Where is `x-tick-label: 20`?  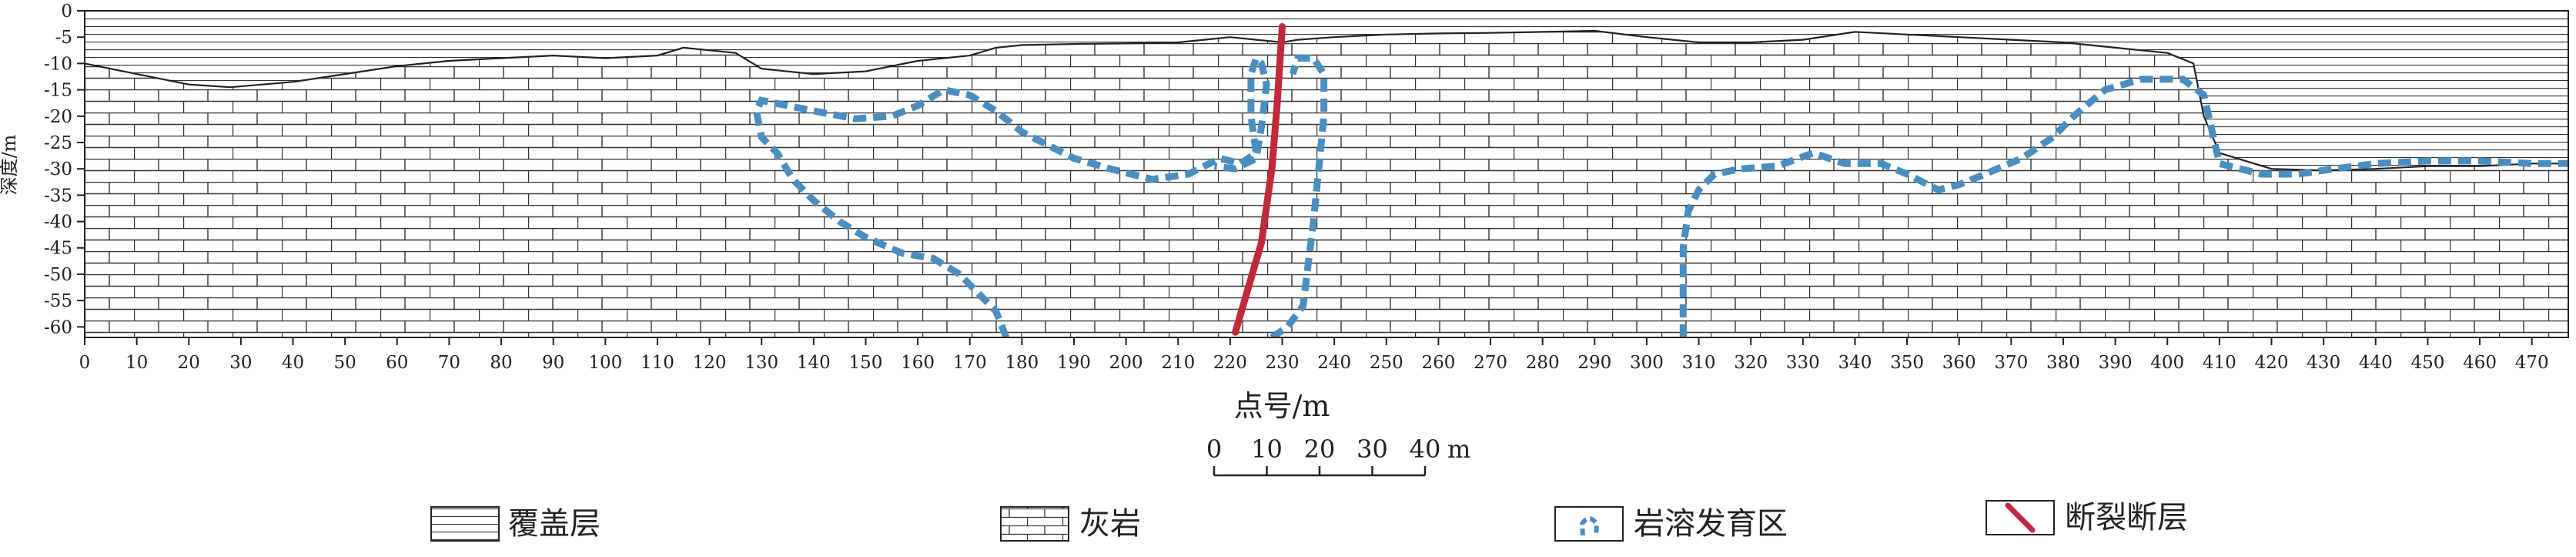 x-tick-label: 20 is located at coordinates (189, 363).